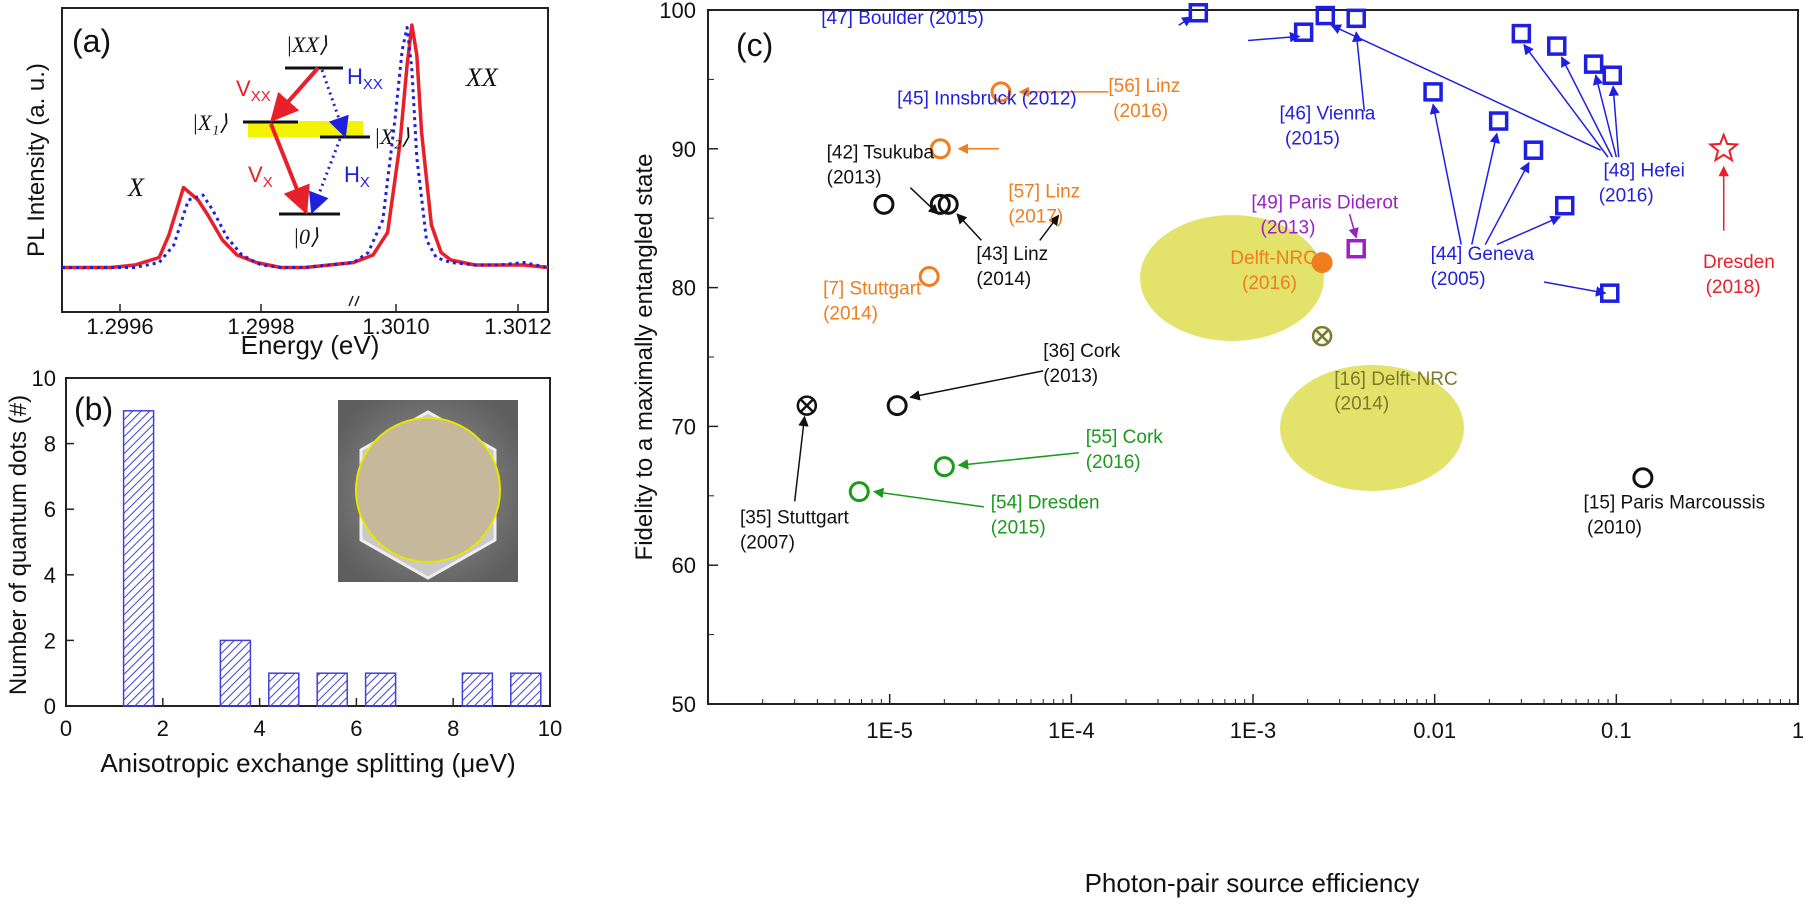 Image resolution: width=1820 pixels, height=912 pixels. What do you see at coordinates (44, 378) in the screenshot?
I see `panel-b-ytick-label: 10` at bounding box center [44, 378].